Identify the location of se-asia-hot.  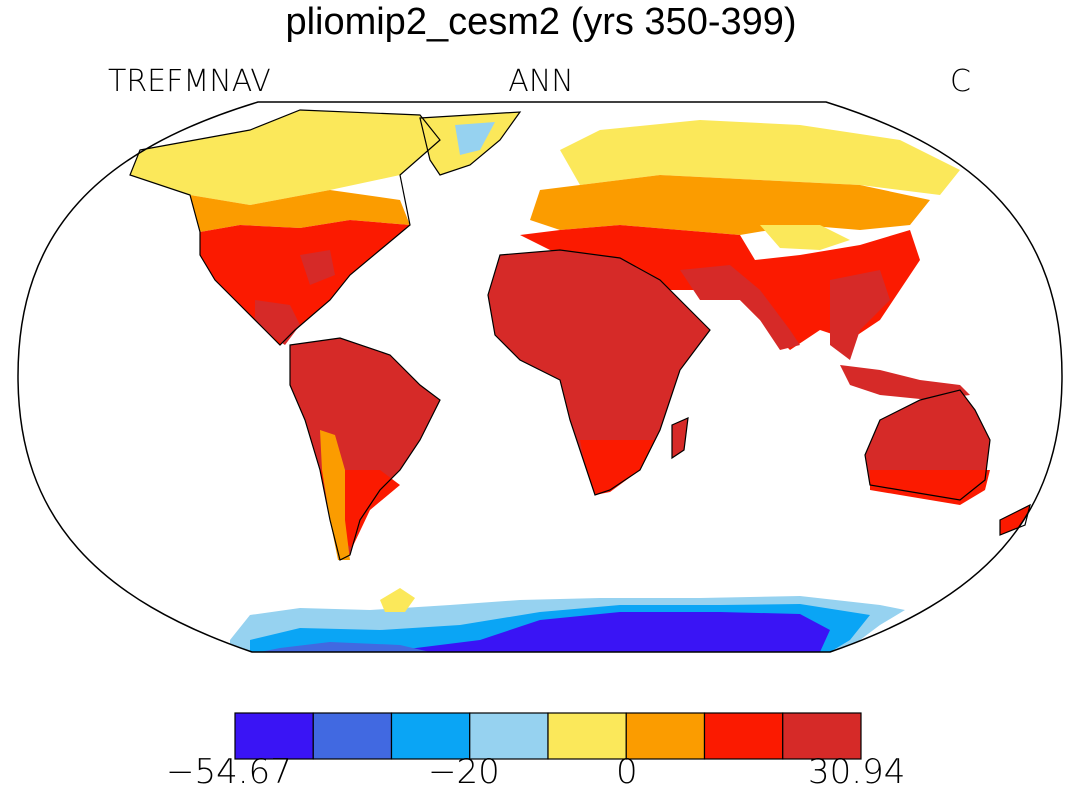
(860, 315).